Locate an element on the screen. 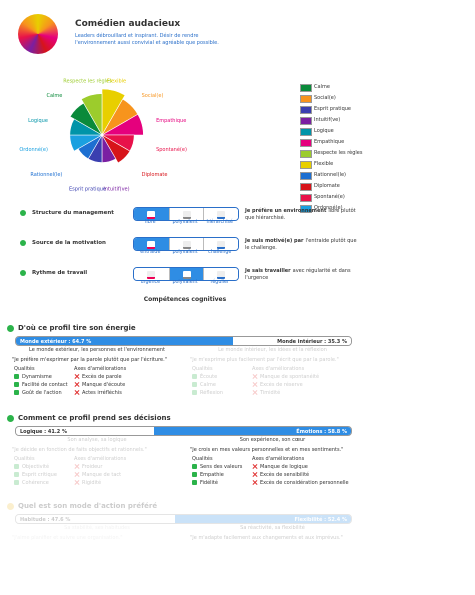 This screenshot has width=475, height=595. wheel-label: Esprit pratique is located at coordinates (87, 190).